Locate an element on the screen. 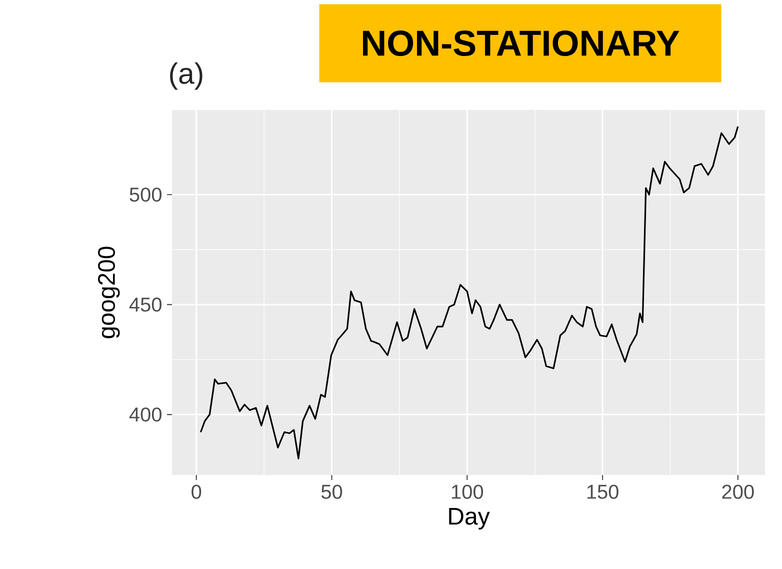  y-tick-label: 500 is located at coordinates (146, 195).